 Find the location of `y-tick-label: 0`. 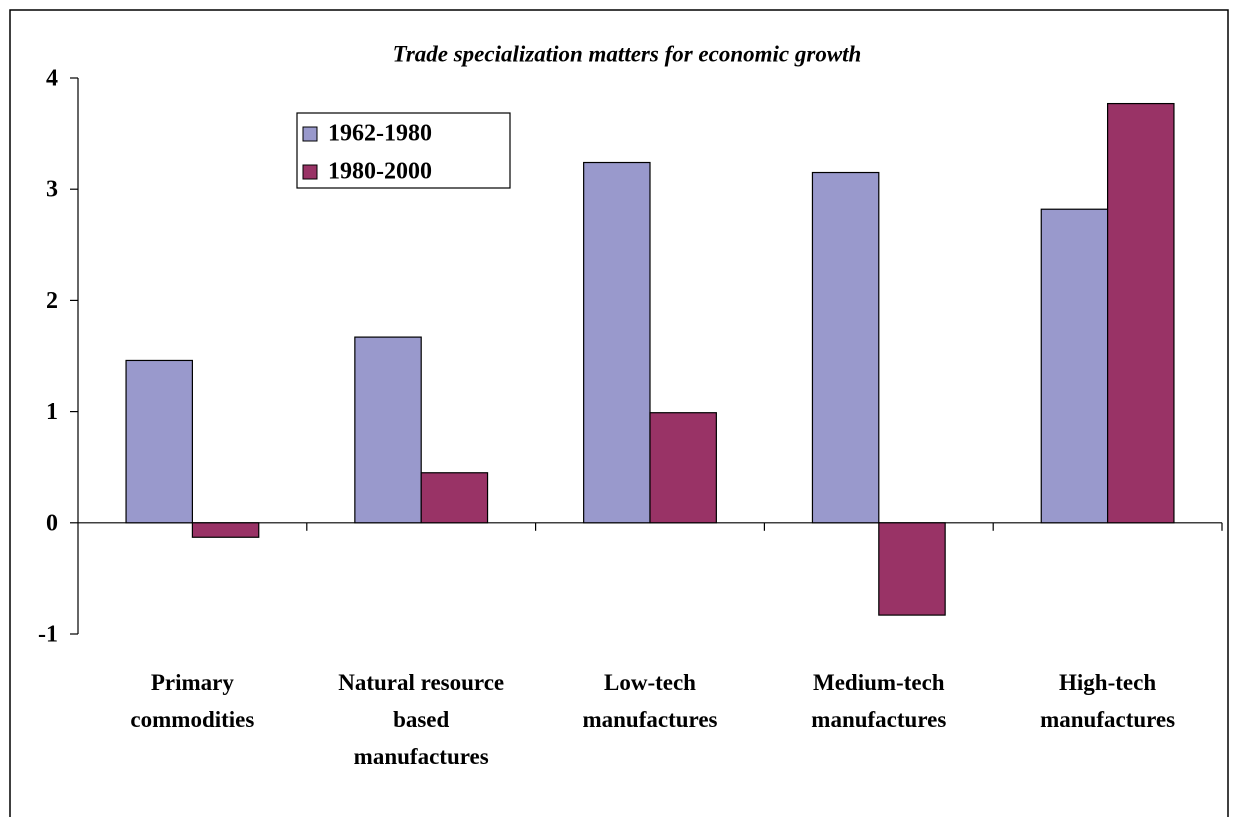

y-tick-label: 0 is located at coordinates (52, 523).